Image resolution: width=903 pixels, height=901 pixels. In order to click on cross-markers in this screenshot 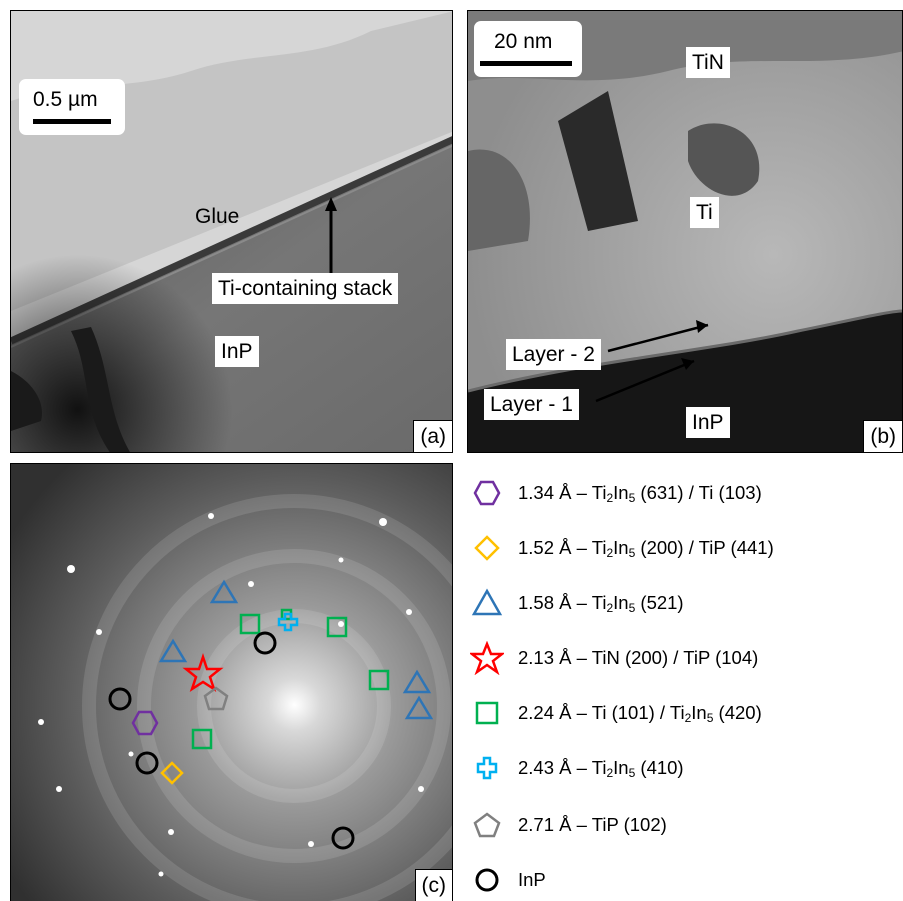, I will do `click(288, 622)`.